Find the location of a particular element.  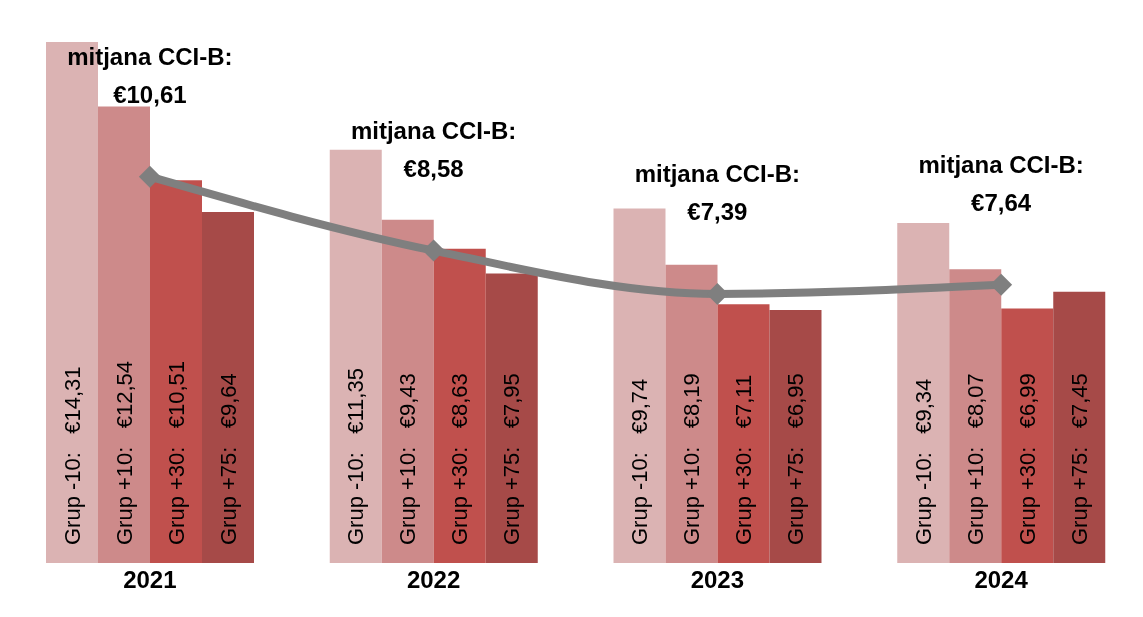

data-label: Grup +10: €8,07 is located at coordinates (975, 459).